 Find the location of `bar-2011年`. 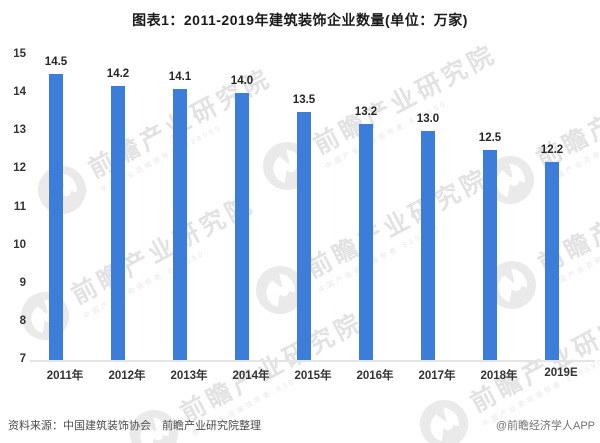

bar-2011年 is located at coordinates (56, 217).